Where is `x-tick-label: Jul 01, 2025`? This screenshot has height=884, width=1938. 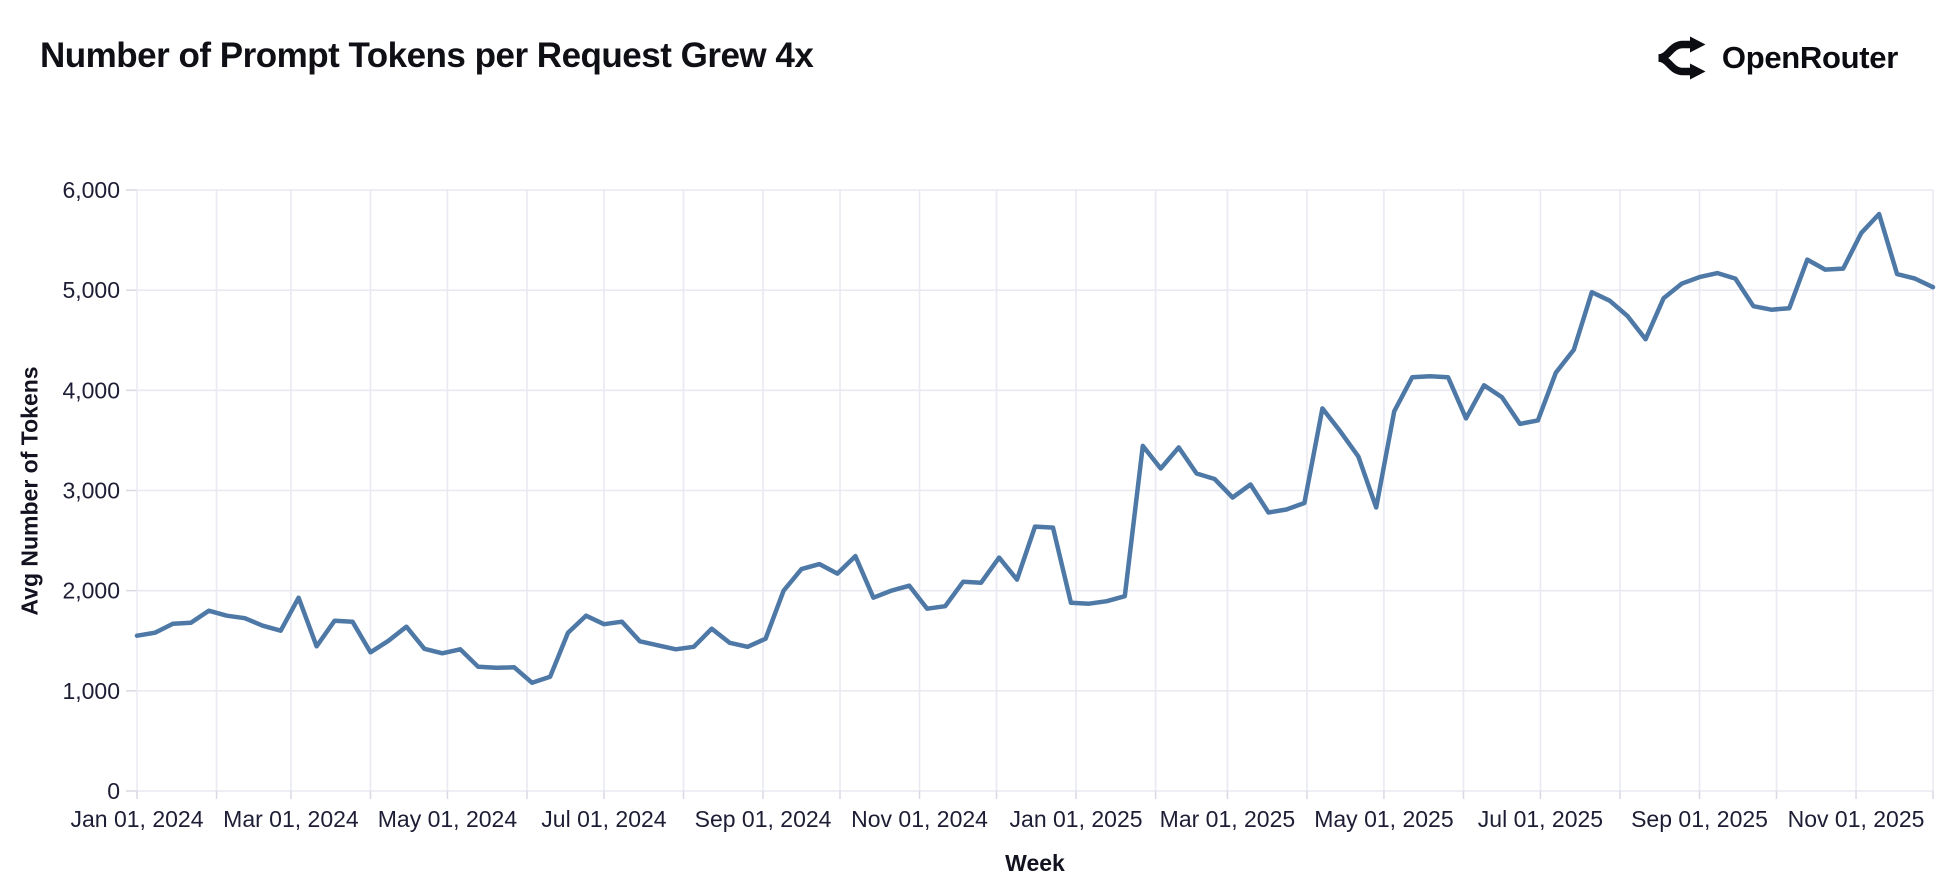 x-tick-label: Jul 01, 2025 is located at coordinates (1540, 819).